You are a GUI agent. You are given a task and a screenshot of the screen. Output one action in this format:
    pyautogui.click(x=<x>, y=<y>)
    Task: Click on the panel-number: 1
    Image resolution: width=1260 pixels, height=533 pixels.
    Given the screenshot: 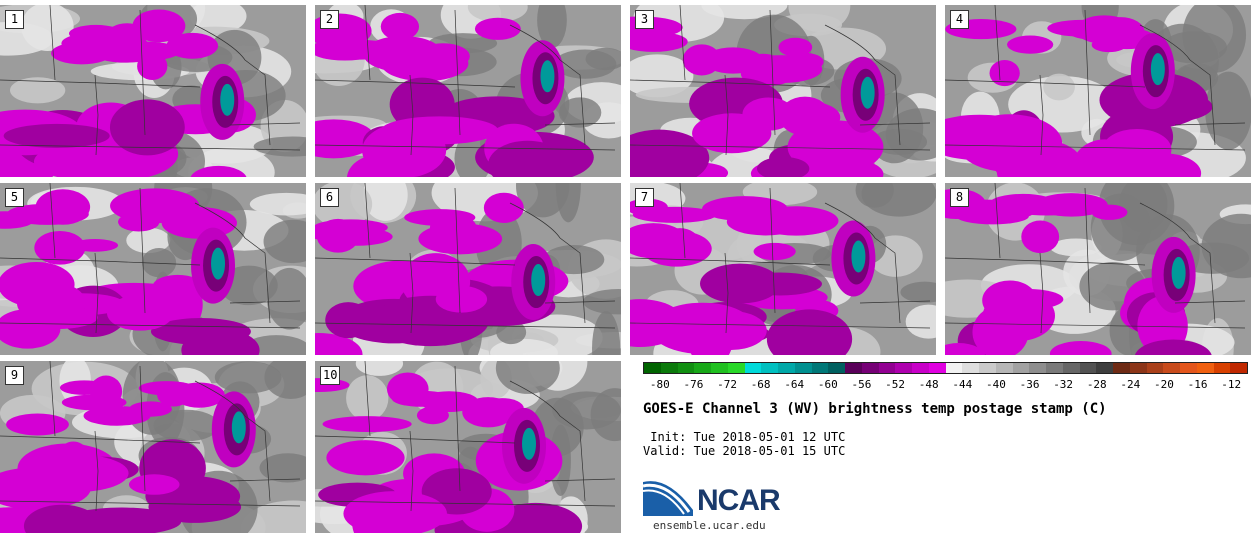 What is the action you would take?
    pyautogui.click(x=14, y=19)
    